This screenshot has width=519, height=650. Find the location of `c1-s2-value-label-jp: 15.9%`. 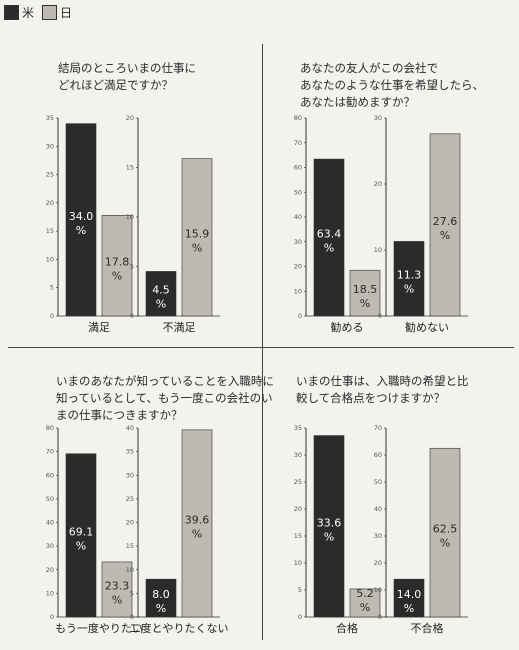

c1-s2-value-label-jp: 15.9% is located at coordinates (197, 240).